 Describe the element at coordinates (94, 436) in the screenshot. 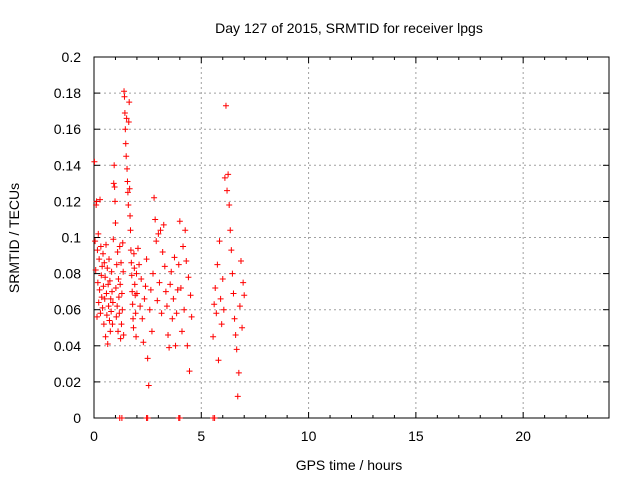

I see `x-tick-label: 0` at that location.